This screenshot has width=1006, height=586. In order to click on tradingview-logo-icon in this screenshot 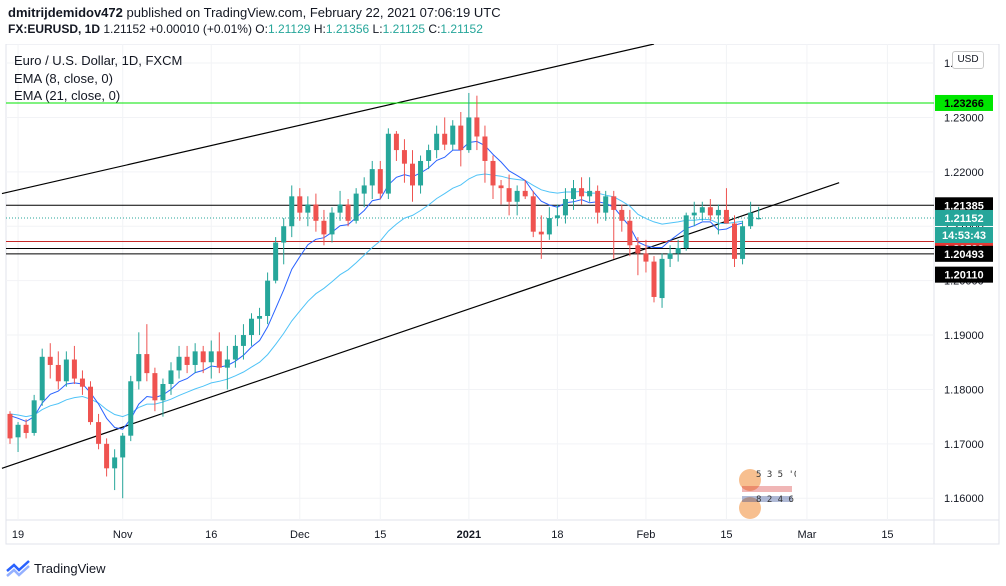, I will do `click(18, 569)`.